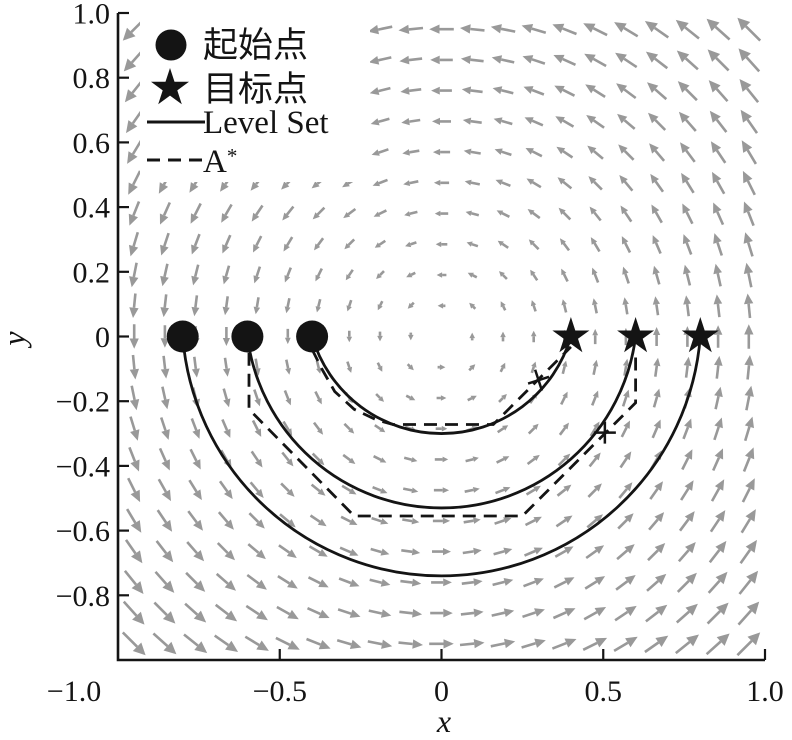  I want to click on legend-item-start-point: 起始点, so click(255, 45).